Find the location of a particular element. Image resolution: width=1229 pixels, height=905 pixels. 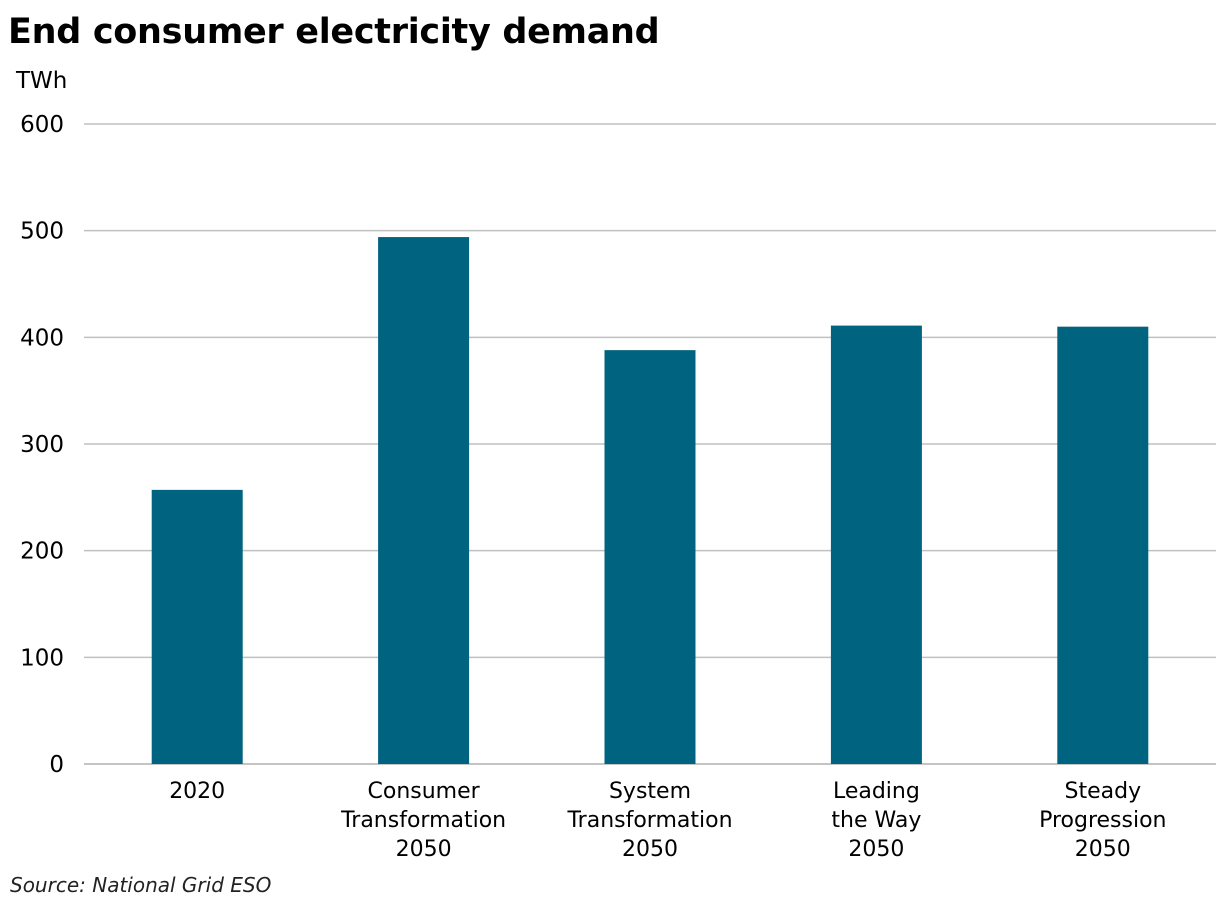

x-tick-label: Steady Progression 2050 is located at coordinates (1102, 820).